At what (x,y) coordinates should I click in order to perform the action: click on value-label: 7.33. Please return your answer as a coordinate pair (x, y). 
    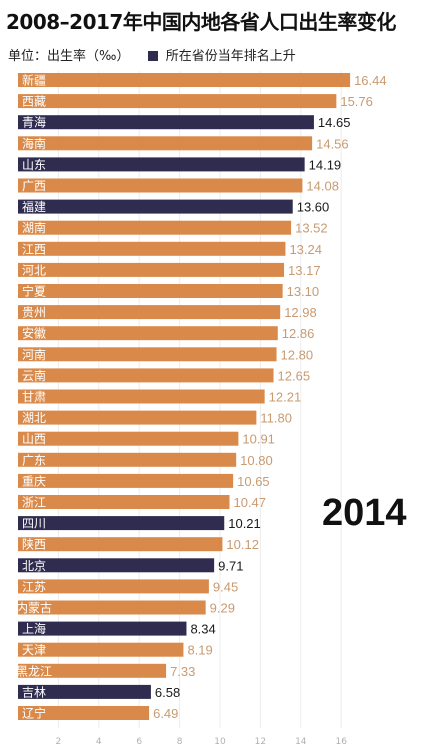
    Looking at the image, I should click on (182, 671).